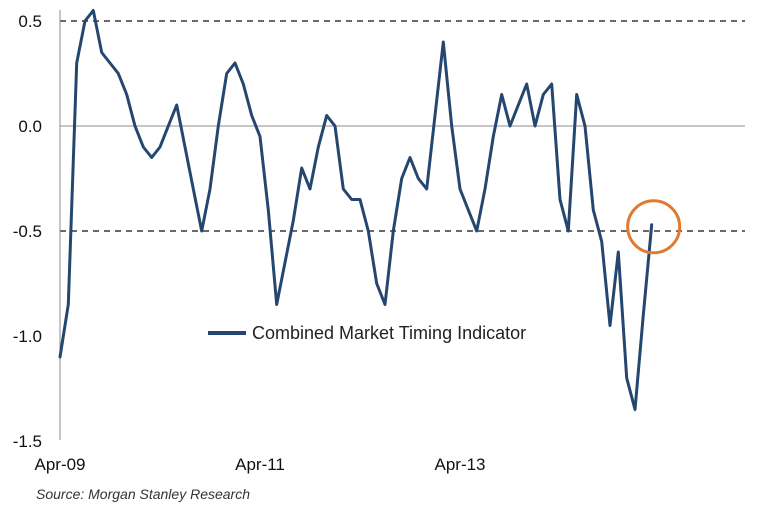  I want to click on y-axis-ticks: 0.5 0.0 -0.5 -1.0 -1.5, so click(27, 231).